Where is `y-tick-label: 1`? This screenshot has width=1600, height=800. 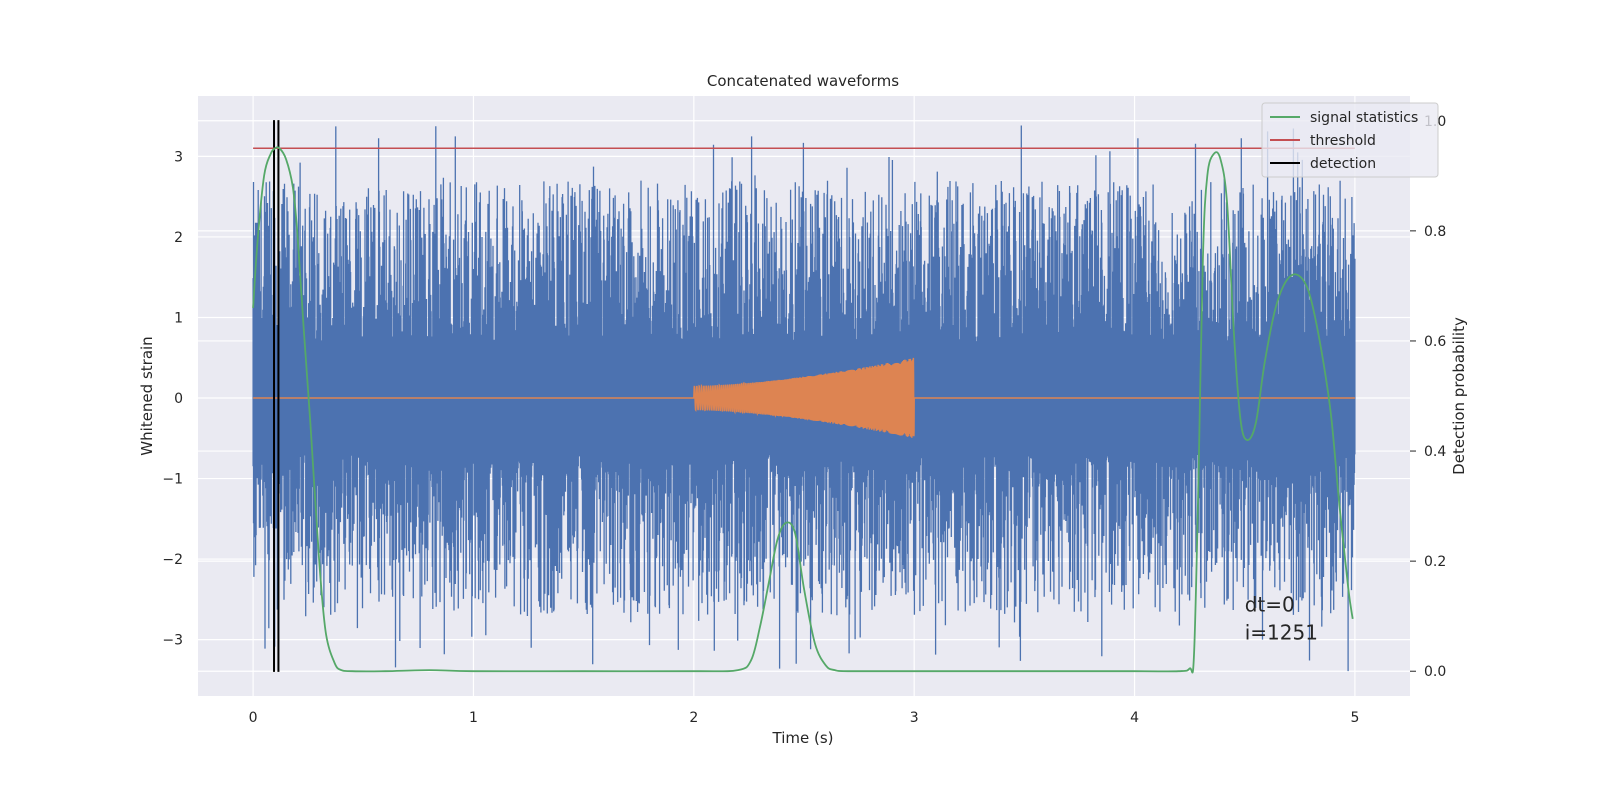 y-tick-label: 1 is located at coordinates (178, 318).